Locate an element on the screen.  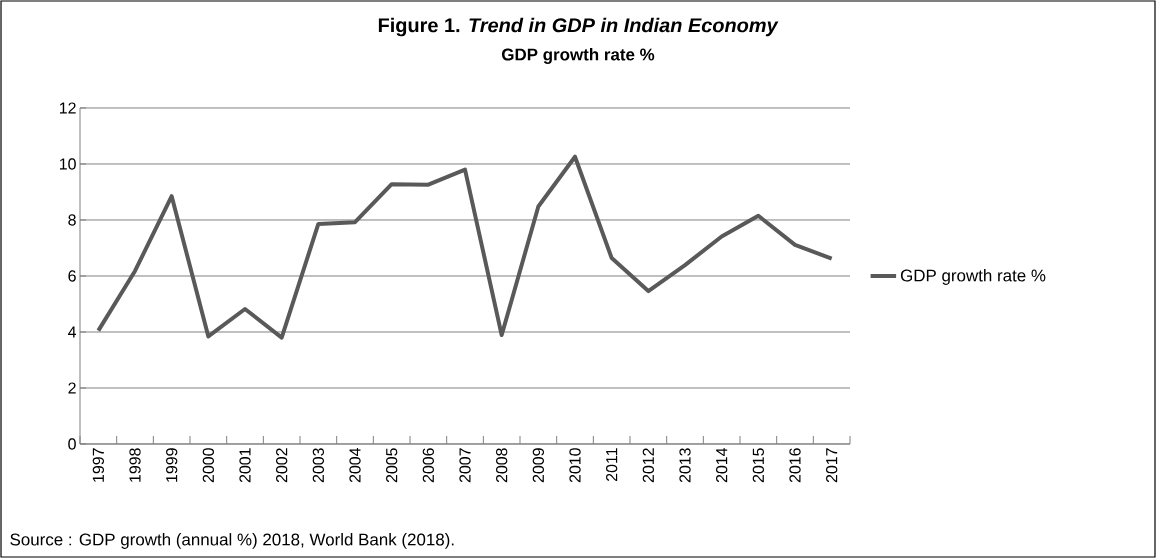
x-tick-label: 1997 is located at coordinates (98, 465).